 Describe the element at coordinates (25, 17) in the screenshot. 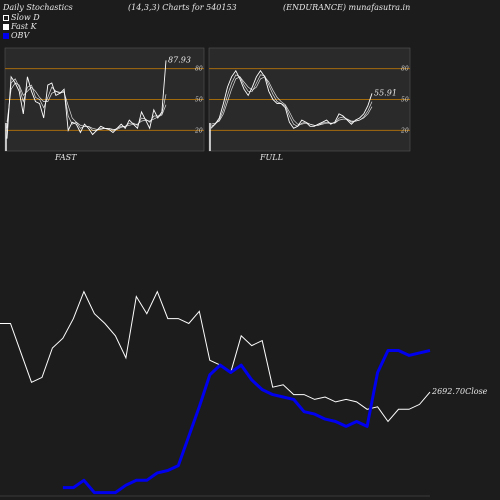

I see `legend-label-slow: Slow D` at that location.